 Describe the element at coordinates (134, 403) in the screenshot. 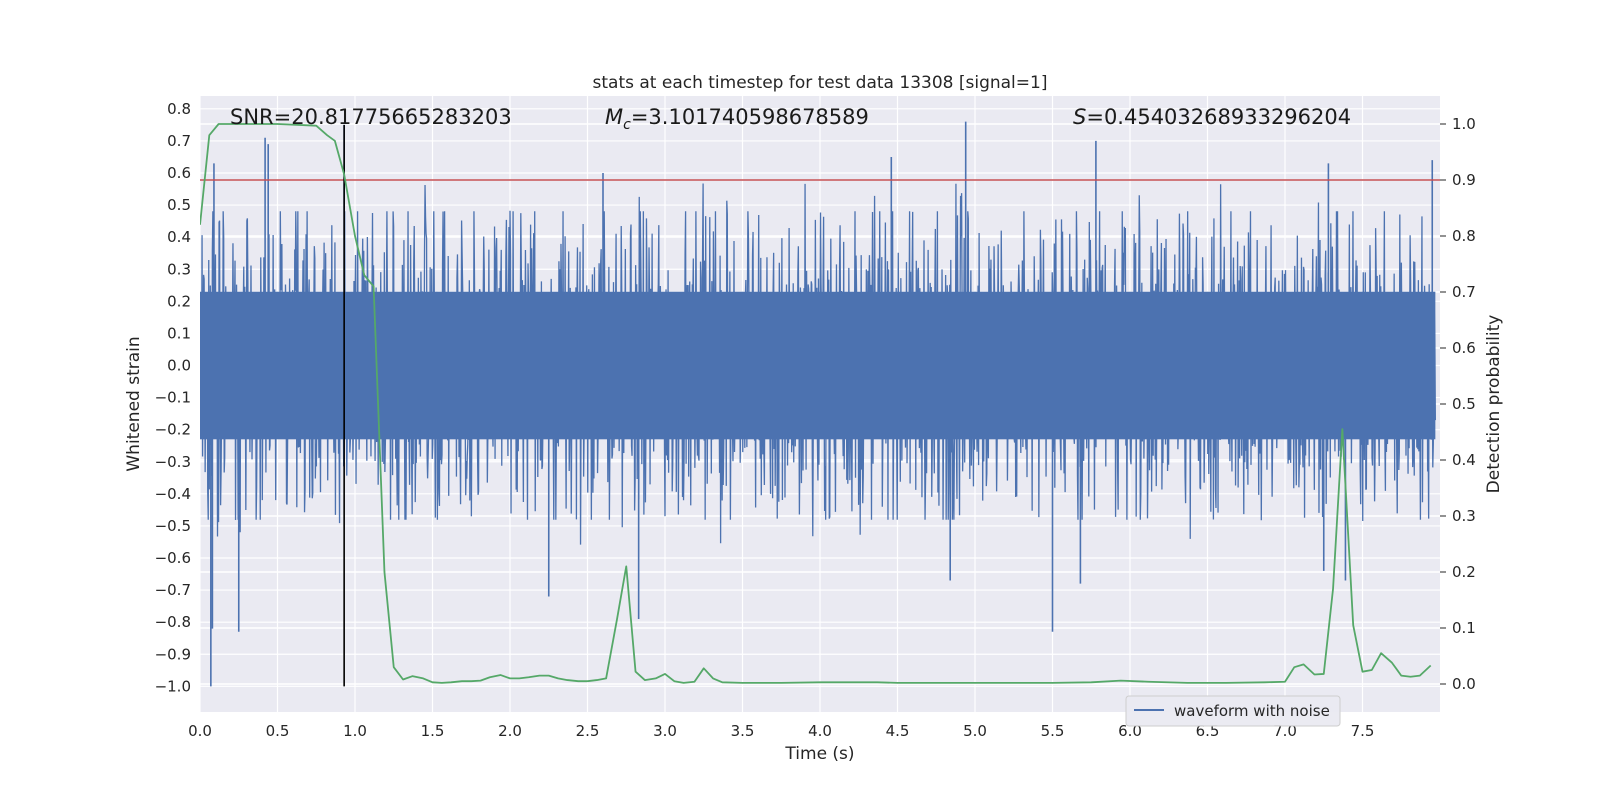

I see `y-axis-label: Whitened strain` at that location.